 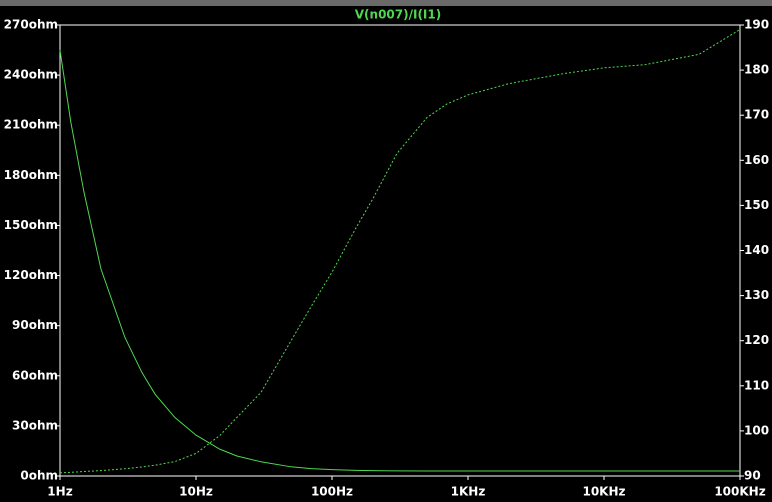 I want to click on y-tick-label: 30ohm, so click(x=35, y=425).